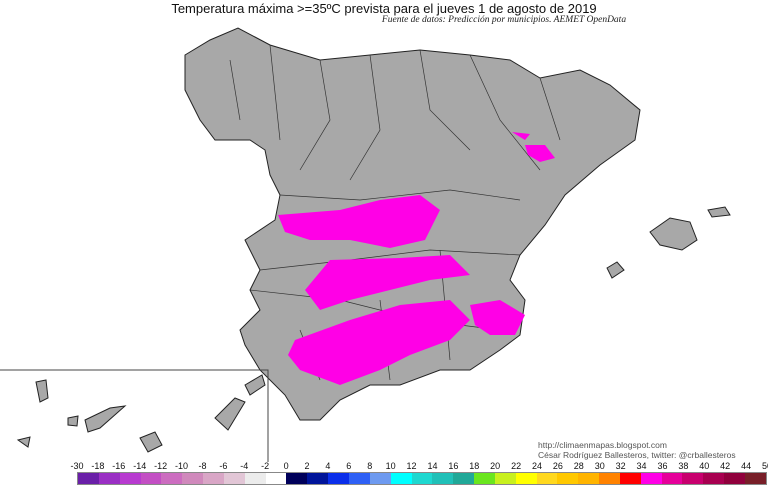 This screenshot has height=487, width=768. Describe the element at coordinates (602, 445) in the screenshot. I see `credits-url: http://climaenmapas.blogspot.com` at that location.